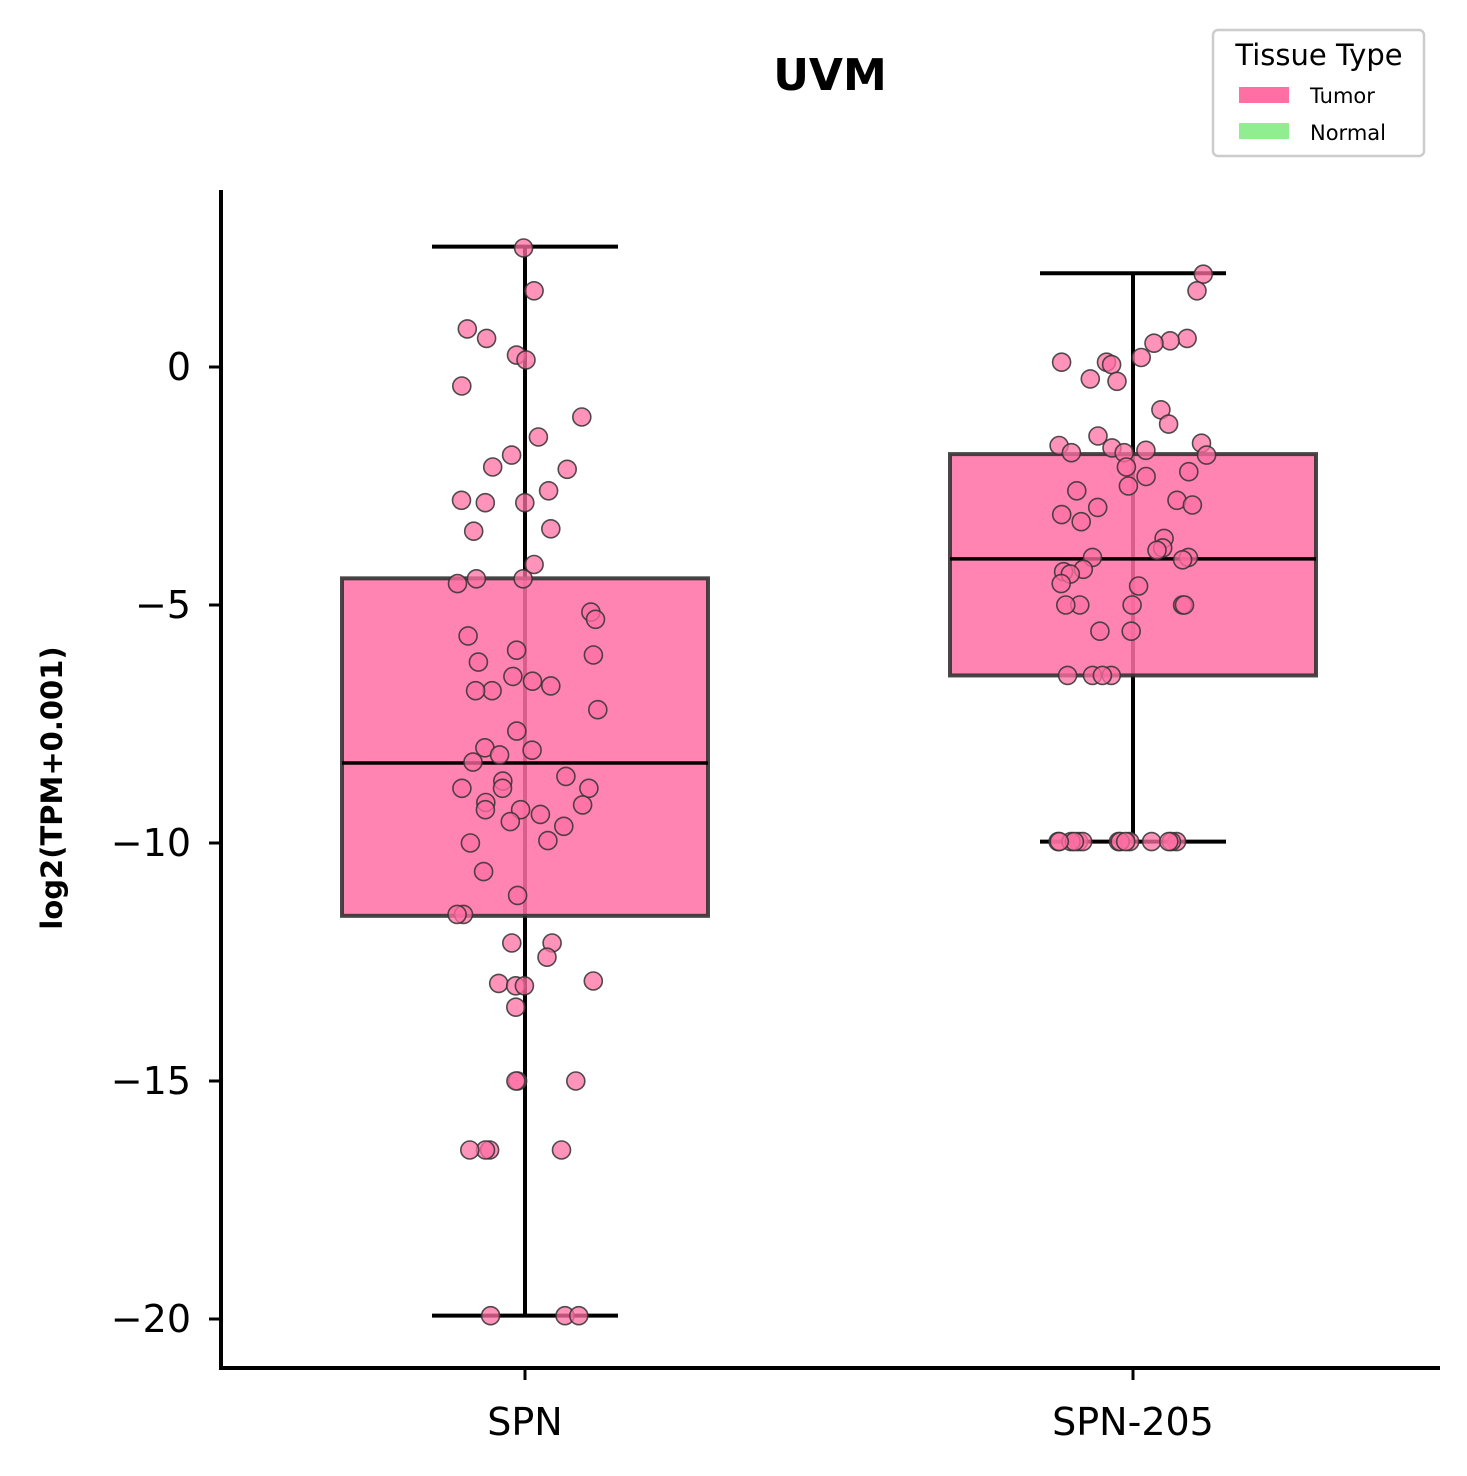 This screenshot has height=1476, width=1467. What do you see at coordinates (1133, 1422) in the screenshot?
I see `x-tick-label: SPN-205` at bounding box center [1133, 1422].